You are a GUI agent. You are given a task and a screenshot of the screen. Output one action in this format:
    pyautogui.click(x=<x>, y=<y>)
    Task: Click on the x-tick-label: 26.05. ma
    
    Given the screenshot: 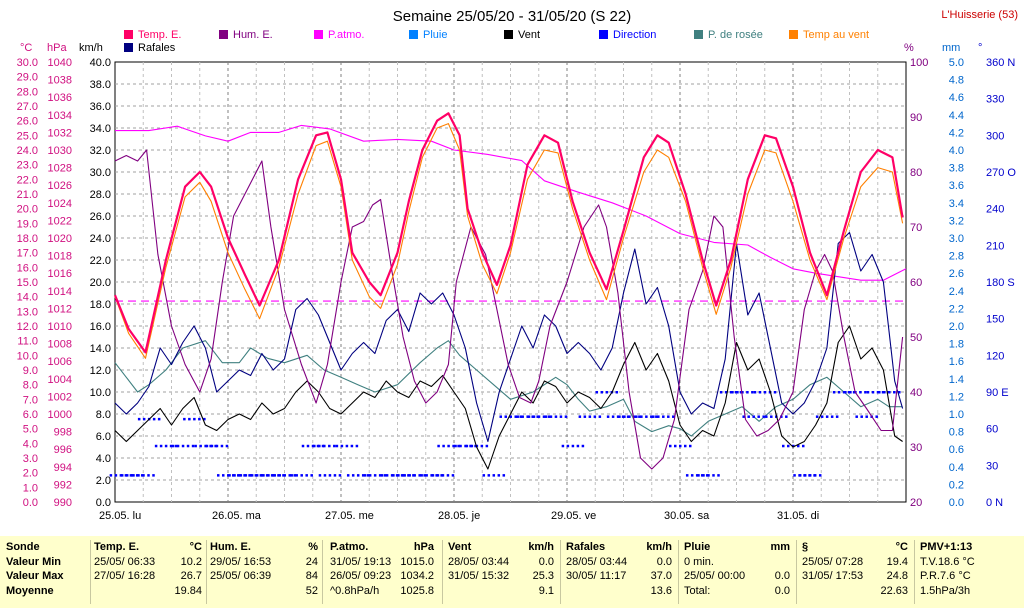 What is the action you would take?
    pyautogui.click(x=237, y=516)
    